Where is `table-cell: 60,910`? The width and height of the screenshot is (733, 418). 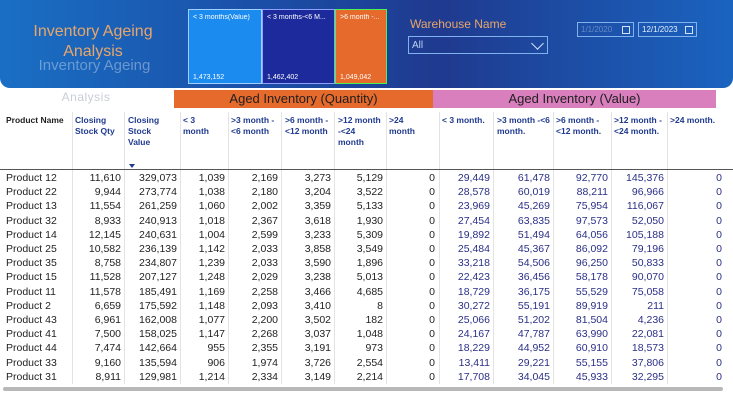 table-cell: 60,910 is located at coordinates (591, 348).